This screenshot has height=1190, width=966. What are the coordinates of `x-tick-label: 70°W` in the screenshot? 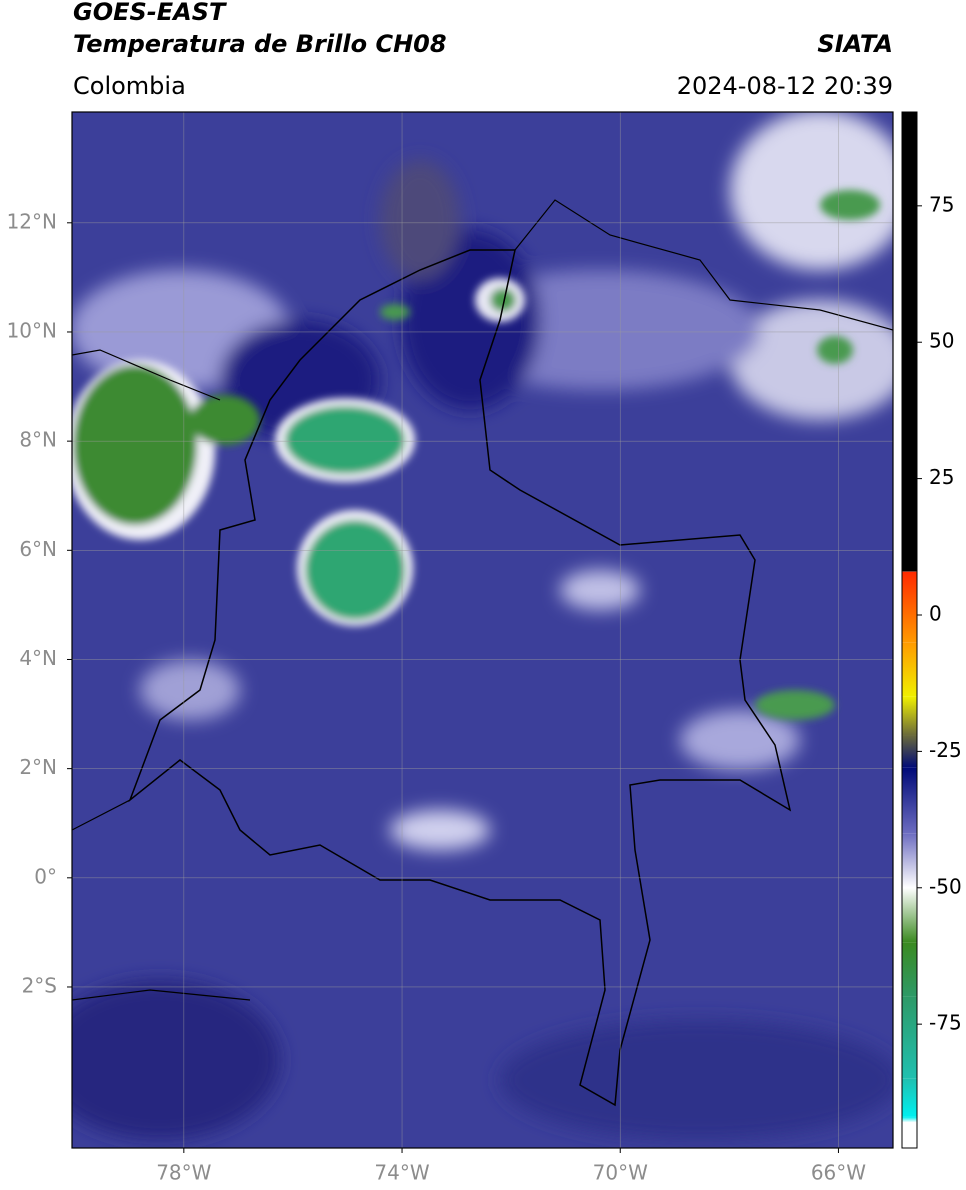 It's located at (620, 1173).